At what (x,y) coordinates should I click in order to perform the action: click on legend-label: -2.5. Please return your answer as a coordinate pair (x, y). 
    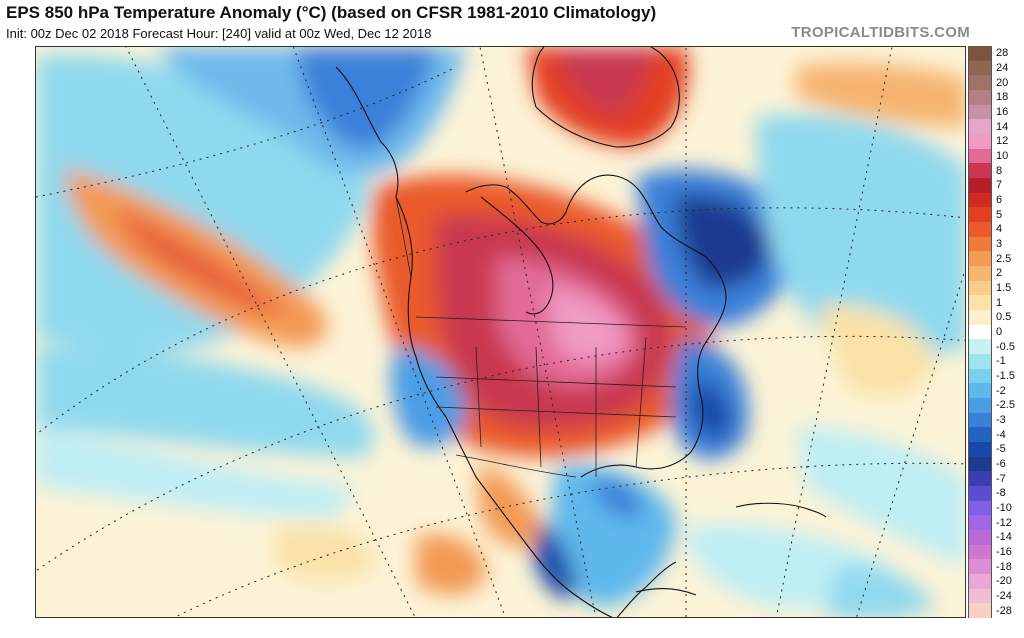
    Looking at the image, I should click on (1005, 405).